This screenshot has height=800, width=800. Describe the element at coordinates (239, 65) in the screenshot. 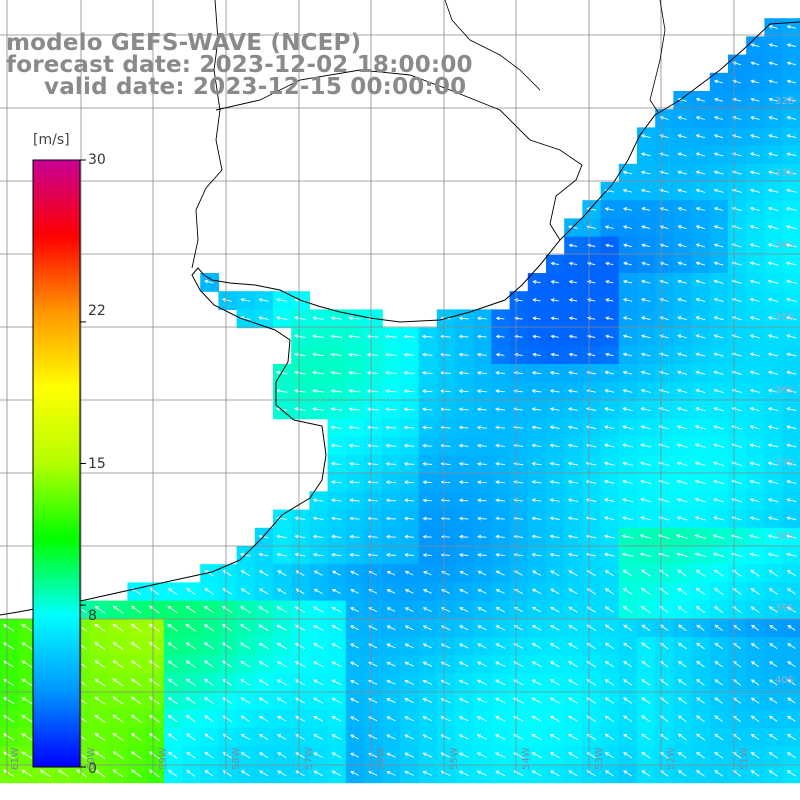

I see `forecast-date: forecast date: 2023-12-02 18:00:00` at that location.